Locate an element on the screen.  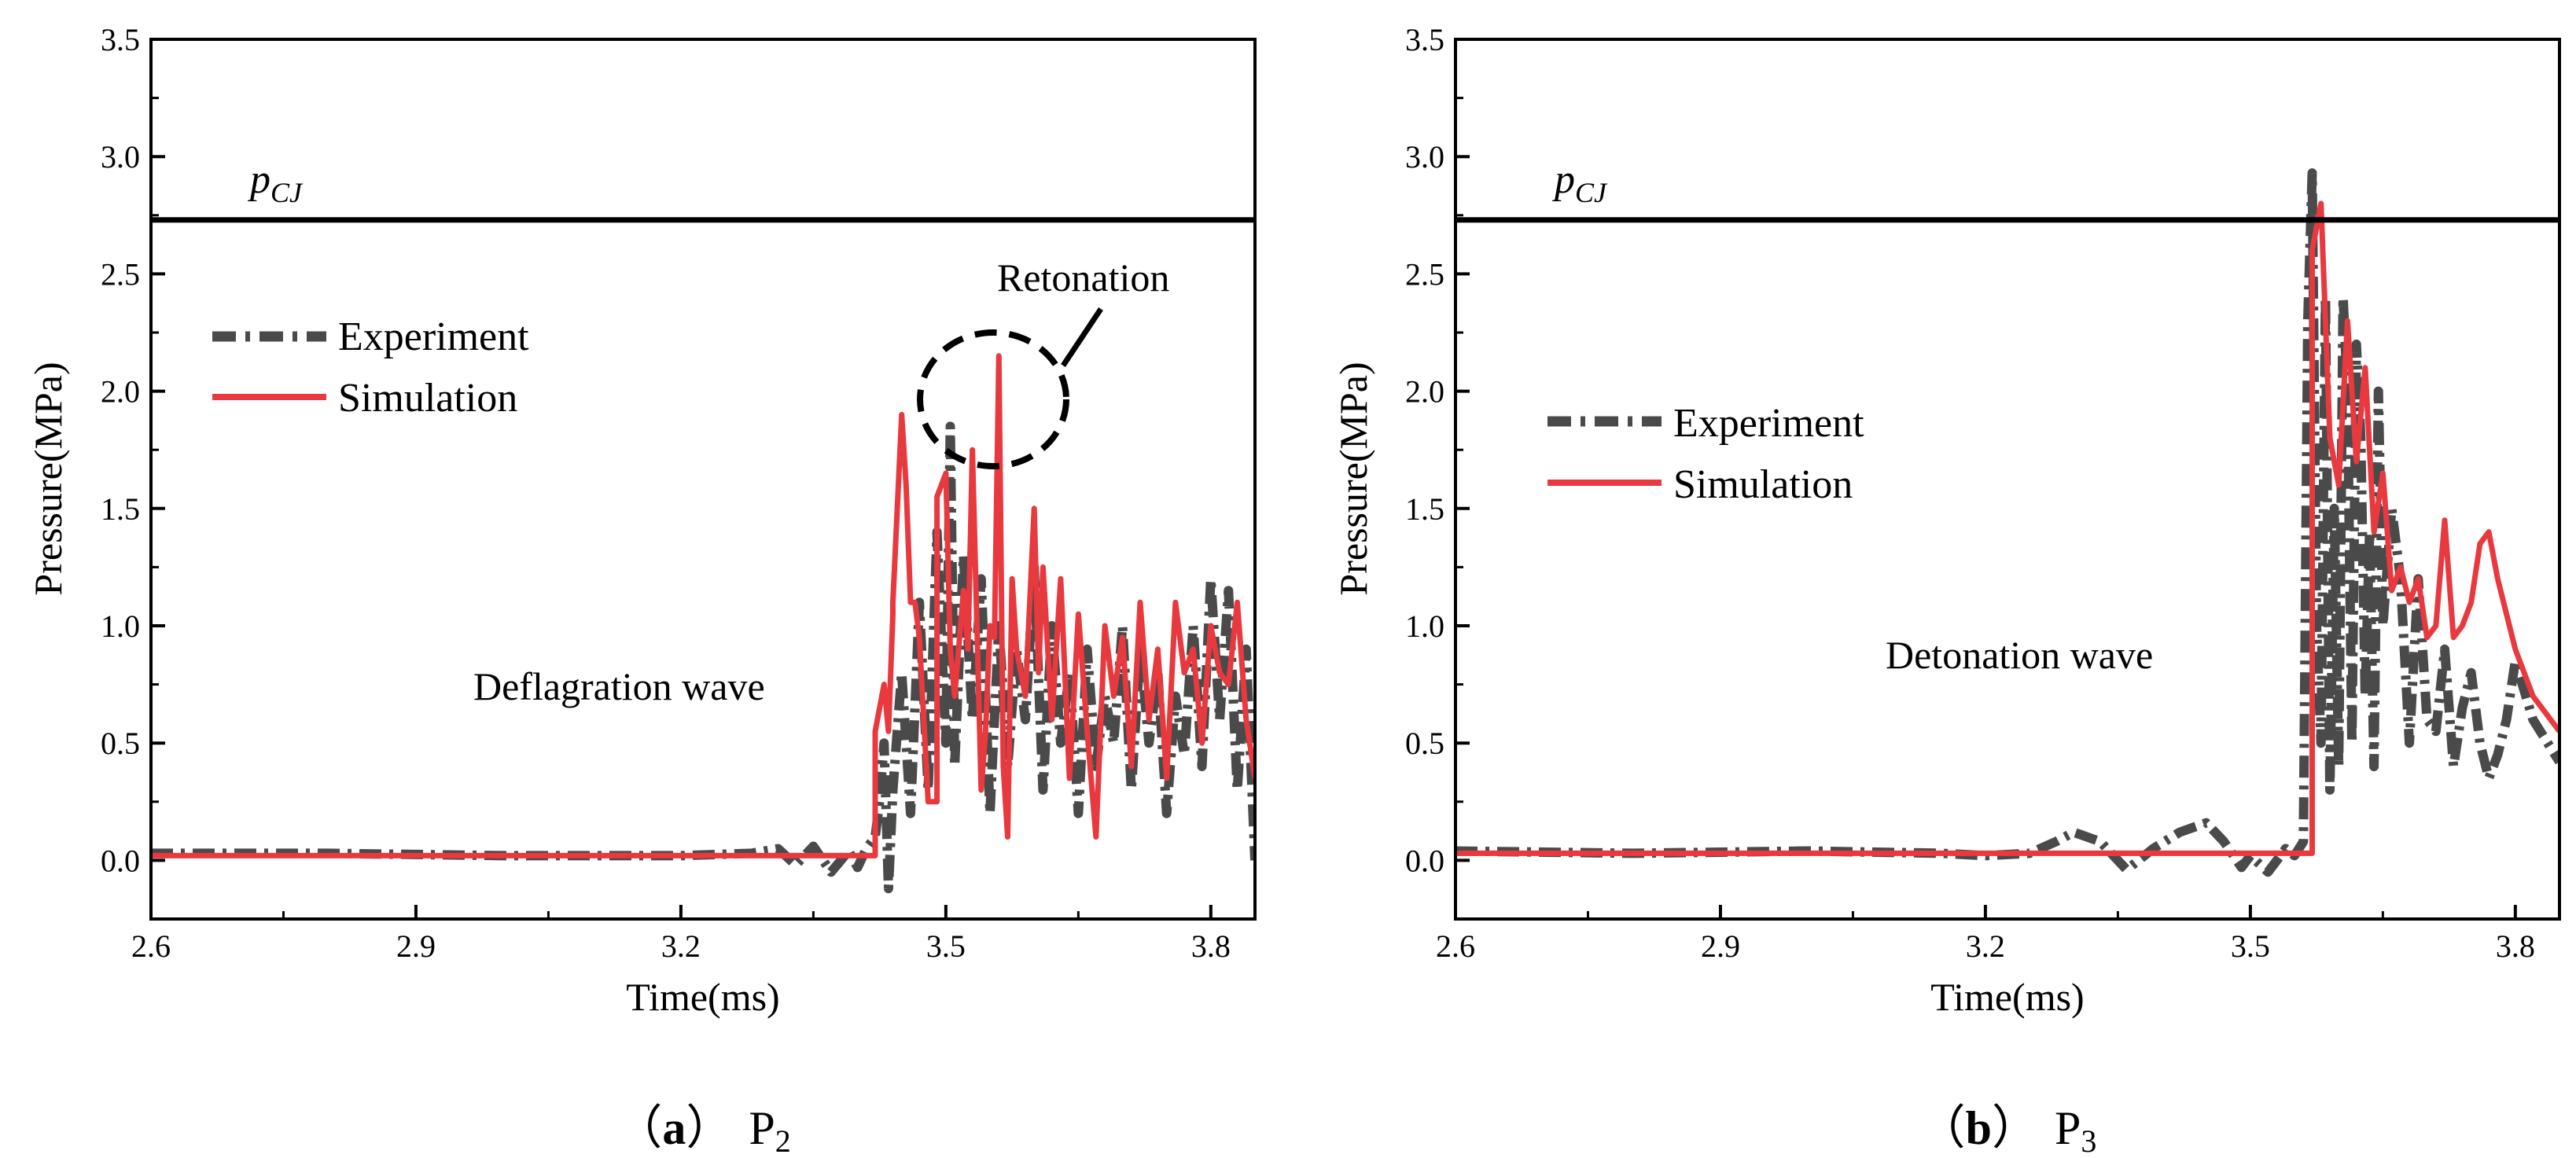
caption-a: （a） P2 is located at coordinates (702, 1130).